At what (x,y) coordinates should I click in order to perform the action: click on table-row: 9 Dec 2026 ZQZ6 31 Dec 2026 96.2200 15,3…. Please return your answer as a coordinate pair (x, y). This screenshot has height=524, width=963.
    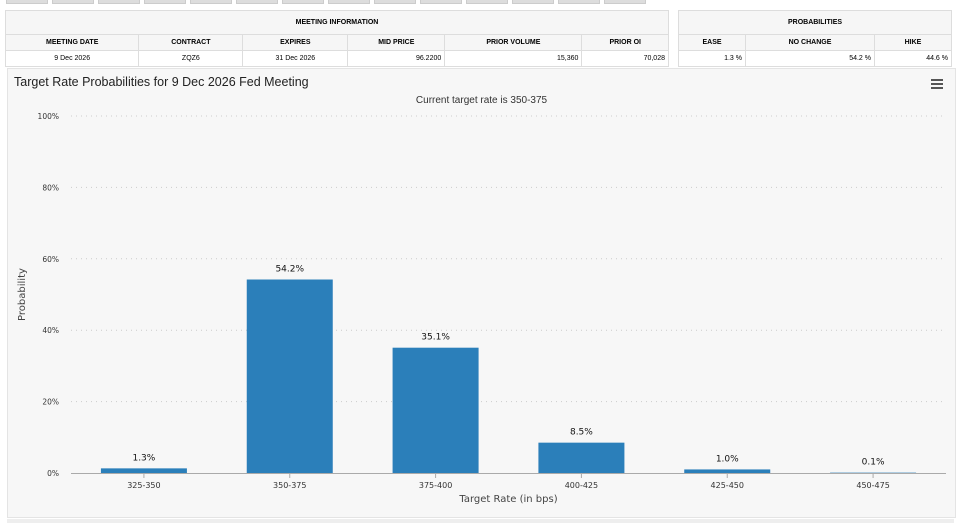
    Looking at the image, I should click on (336, 58).